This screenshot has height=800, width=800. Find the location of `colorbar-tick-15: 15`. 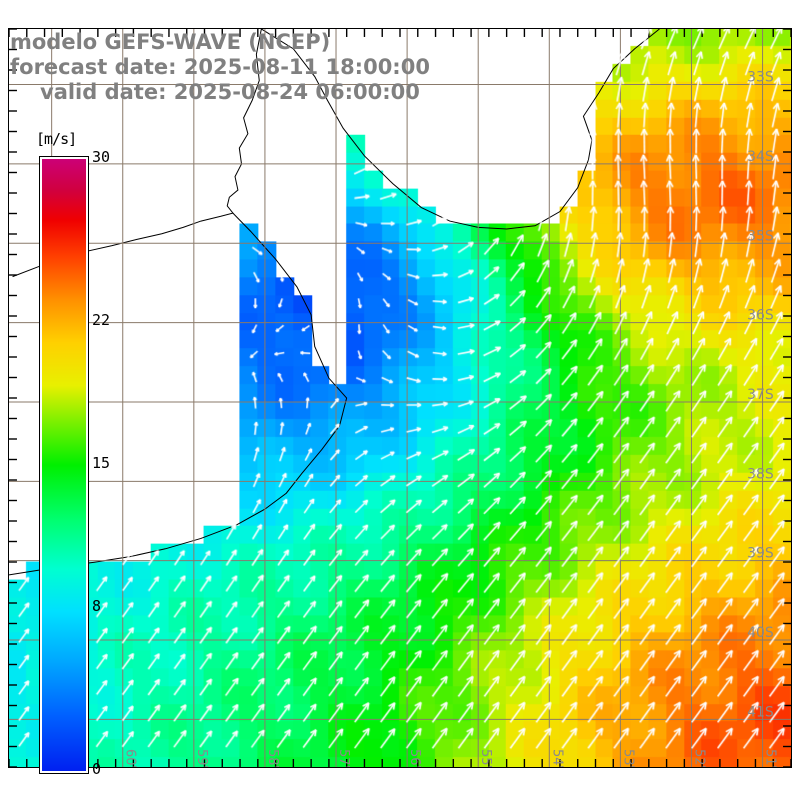

colorbar-tick-15: 15 is located at coordinates (101, 463).